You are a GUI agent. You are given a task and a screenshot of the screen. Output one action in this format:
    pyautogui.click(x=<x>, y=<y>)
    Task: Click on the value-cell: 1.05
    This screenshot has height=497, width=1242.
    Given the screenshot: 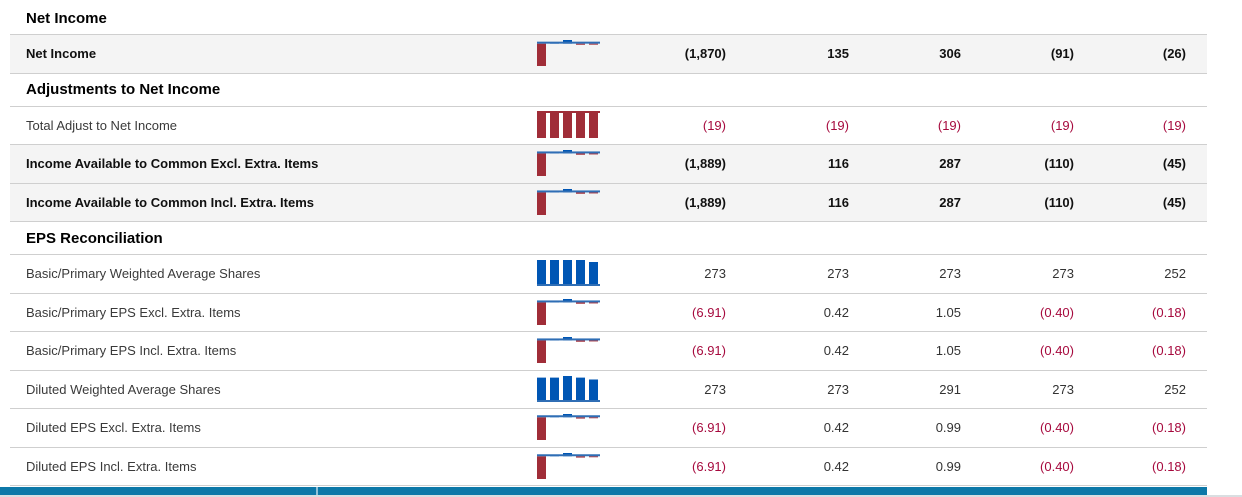 What is the action you would take?
    pyautogui.click(x=948, y=351)
    